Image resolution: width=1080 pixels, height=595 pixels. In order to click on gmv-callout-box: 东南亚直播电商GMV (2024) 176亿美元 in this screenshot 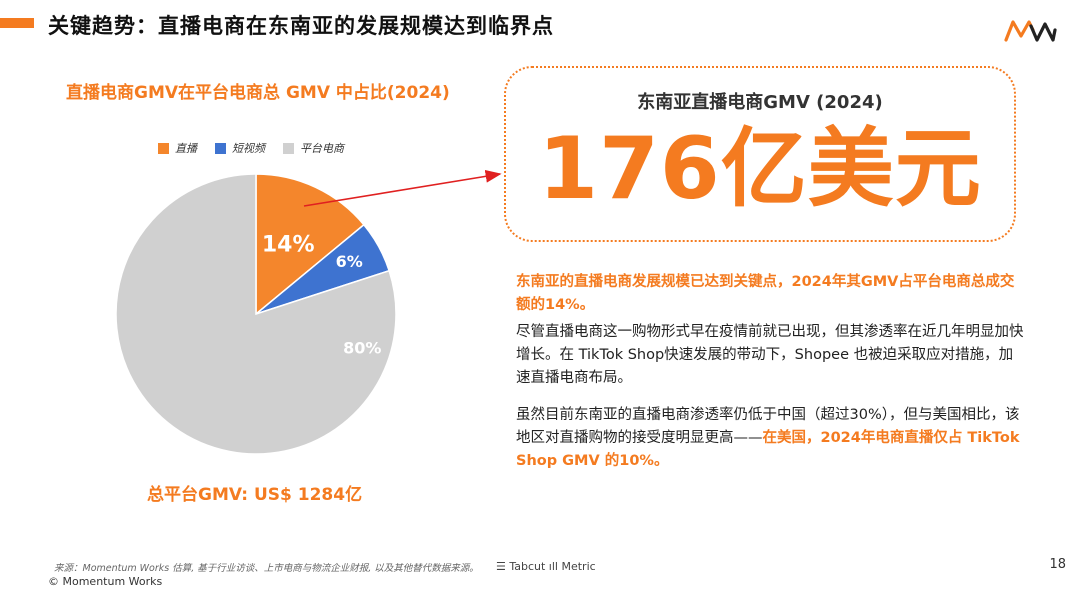, I will do `click(760, 154)`.